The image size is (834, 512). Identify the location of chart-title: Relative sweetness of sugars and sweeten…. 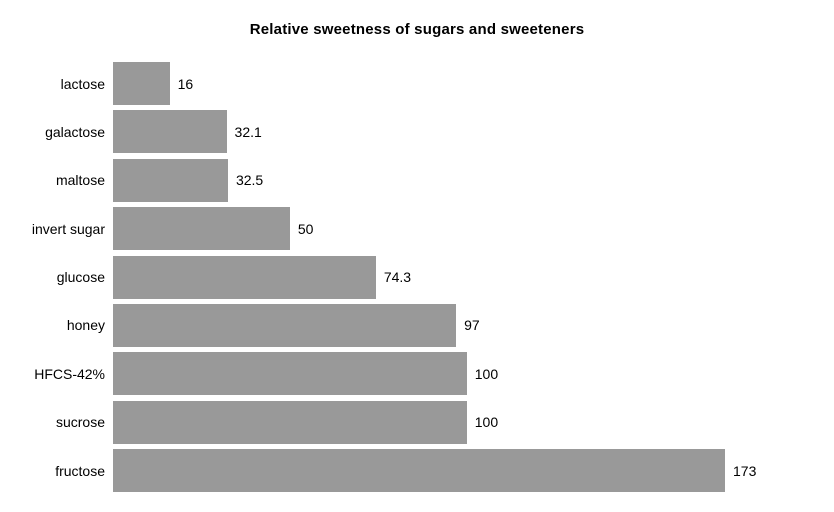
(417, 29).